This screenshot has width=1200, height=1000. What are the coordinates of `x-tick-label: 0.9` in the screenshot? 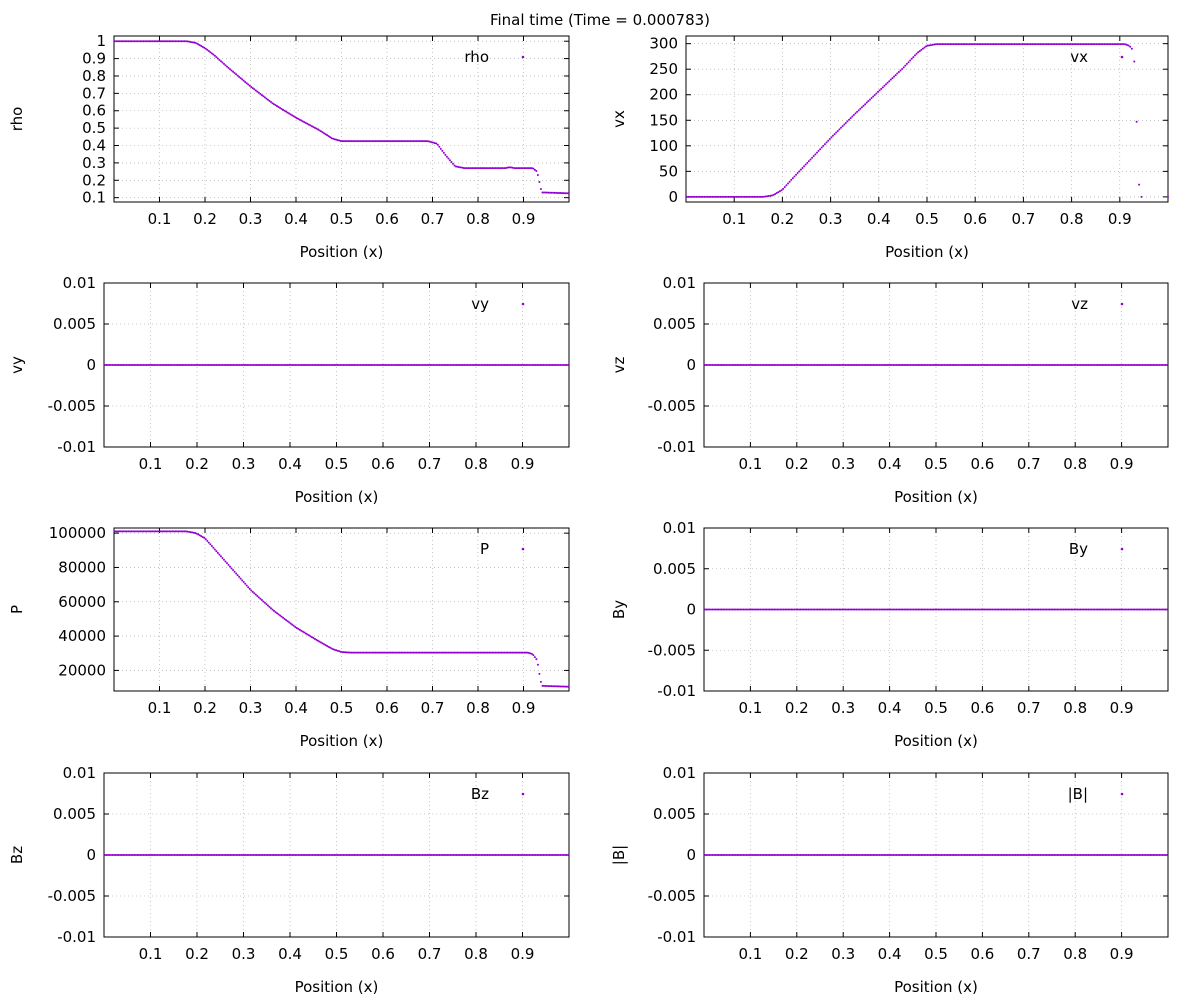 It's located at (524, 219).